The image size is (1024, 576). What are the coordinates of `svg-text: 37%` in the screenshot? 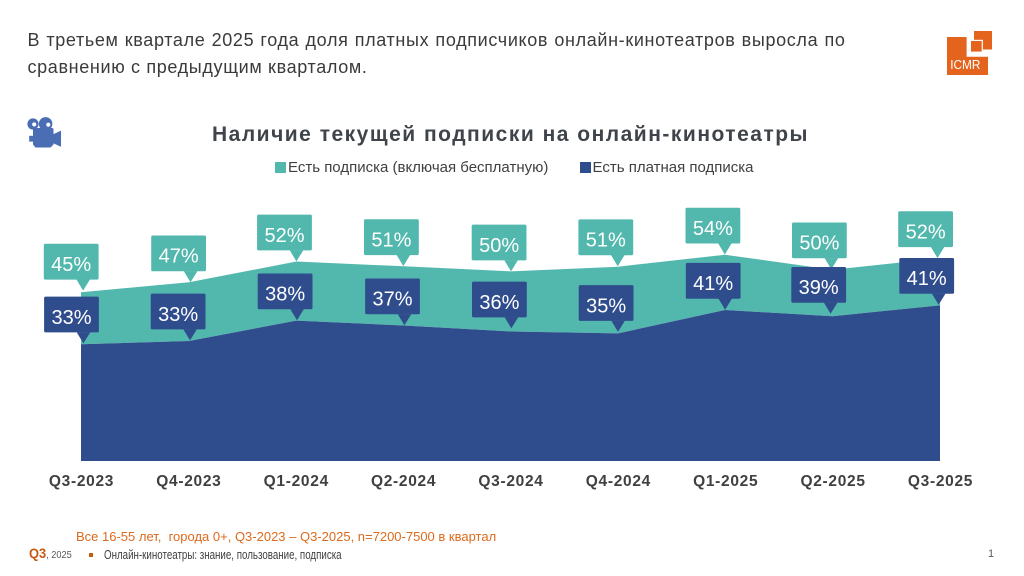 It's located at (392, 300).